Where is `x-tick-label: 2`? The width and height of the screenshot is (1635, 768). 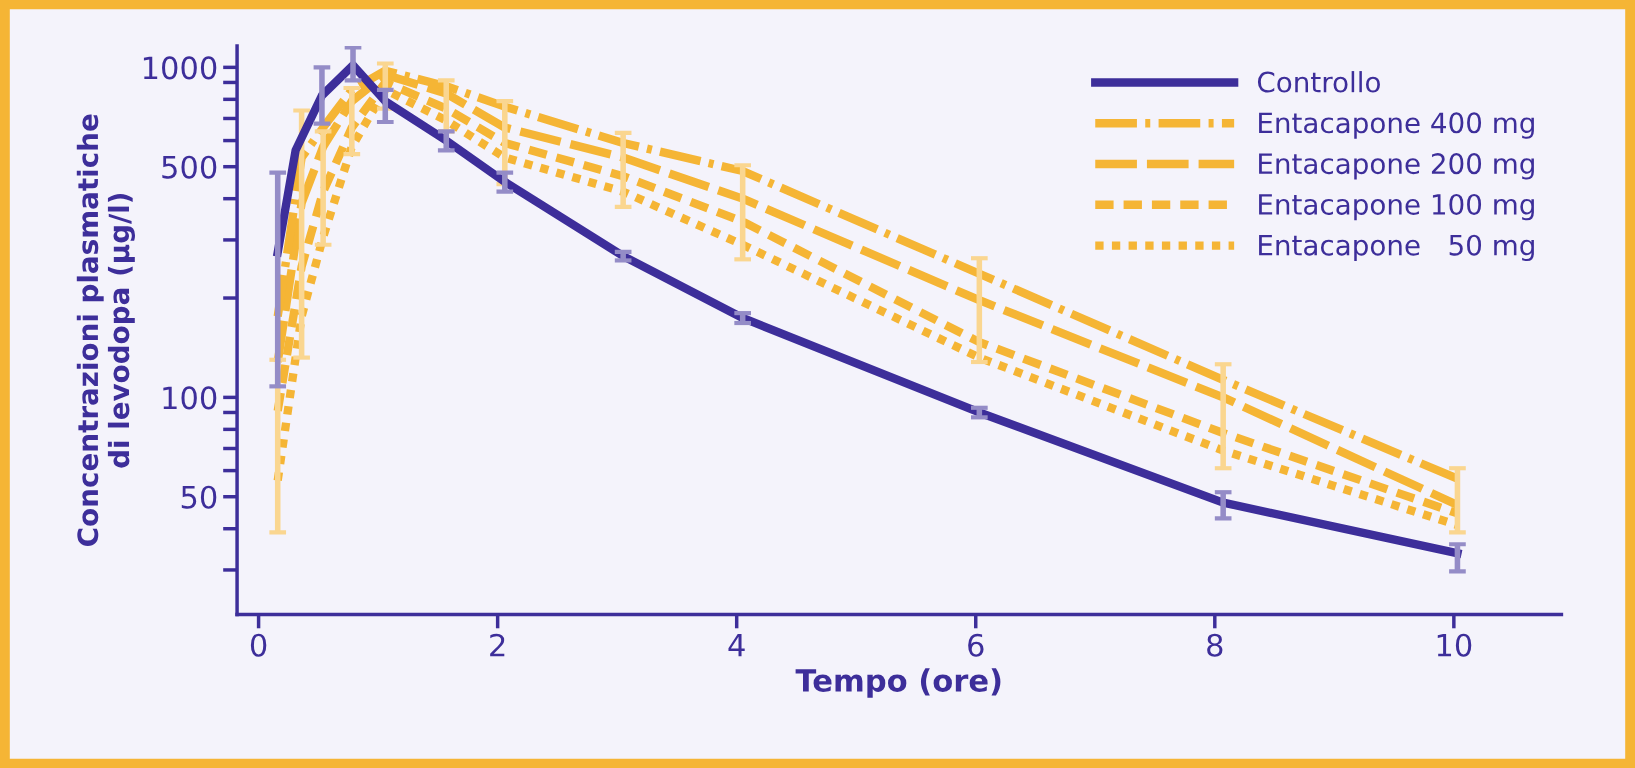 x-tick-label: 2 is located at coordinates (497, 645).